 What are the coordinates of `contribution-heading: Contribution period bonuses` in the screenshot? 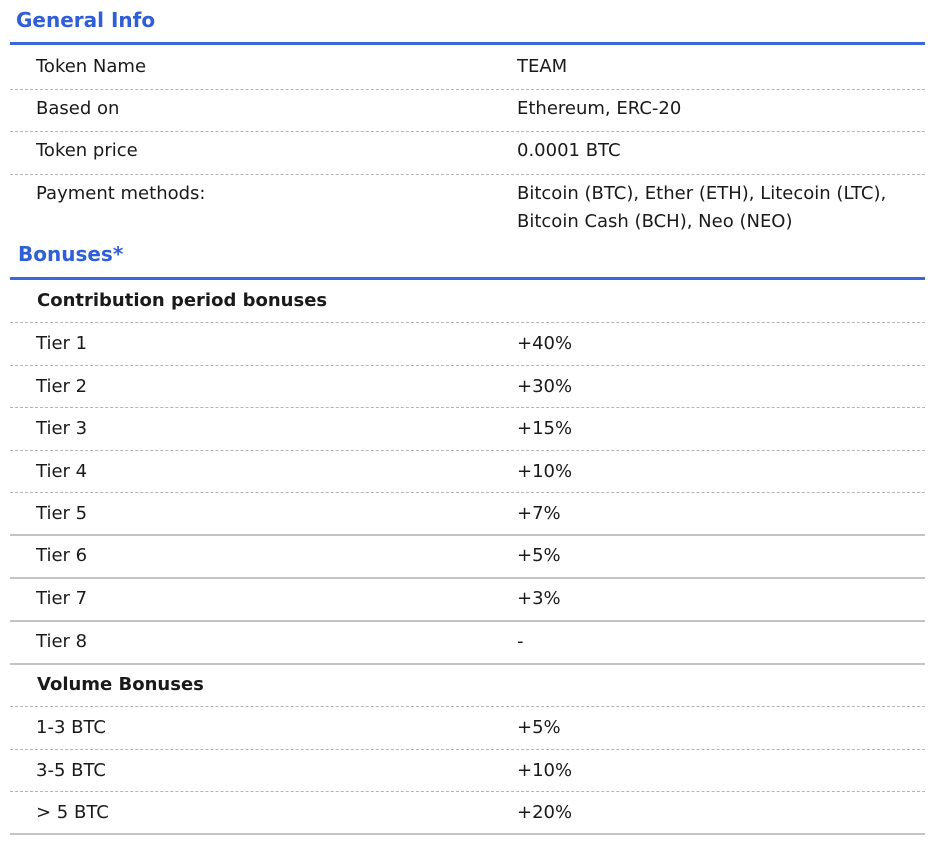 It's located at (182, 300).